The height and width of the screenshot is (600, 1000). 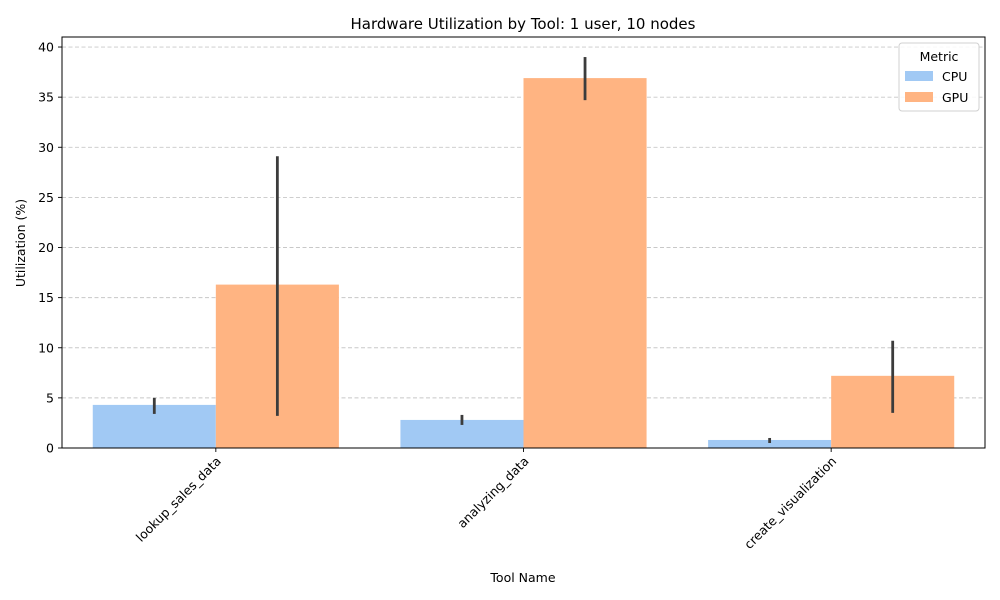 What do you see at coordinates (46, 97) in the screenshot?
I see `y-tick-label: 35` at bounding box center [46, 97].